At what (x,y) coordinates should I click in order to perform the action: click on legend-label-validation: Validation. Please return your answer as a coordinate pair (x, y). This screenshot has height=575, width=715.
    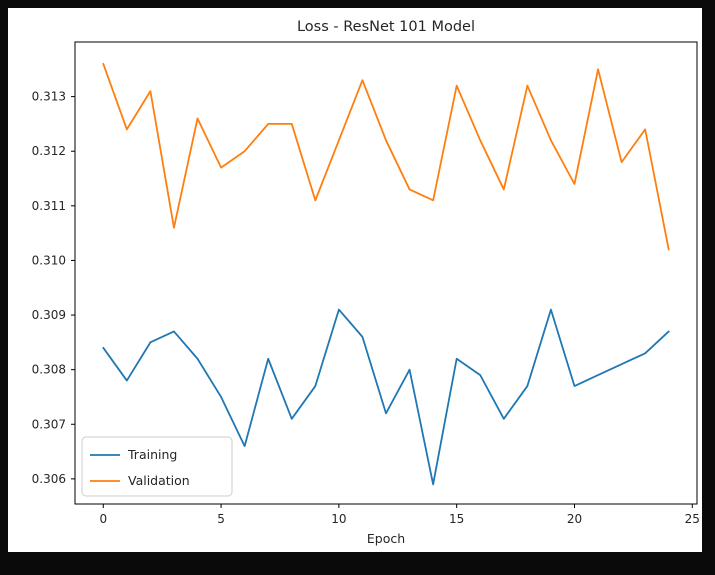
    Looking at the image, I should click on (159, 480).